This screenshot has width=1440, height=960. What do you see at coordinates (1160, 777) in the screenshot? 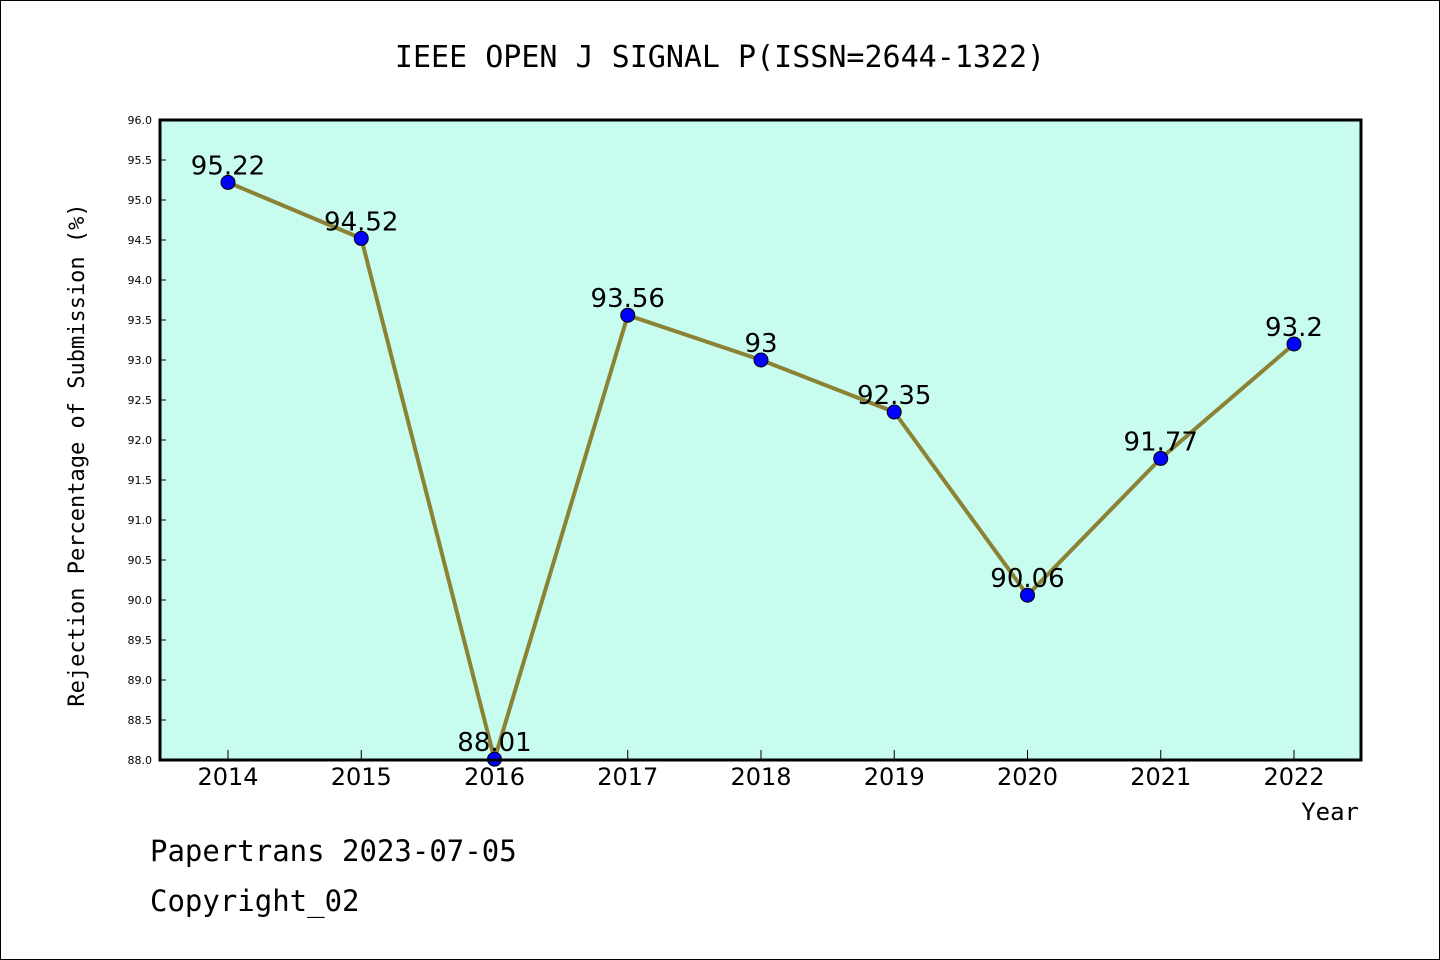
I see `x-tick-label: 2021` at bounding box center [1160, 777].